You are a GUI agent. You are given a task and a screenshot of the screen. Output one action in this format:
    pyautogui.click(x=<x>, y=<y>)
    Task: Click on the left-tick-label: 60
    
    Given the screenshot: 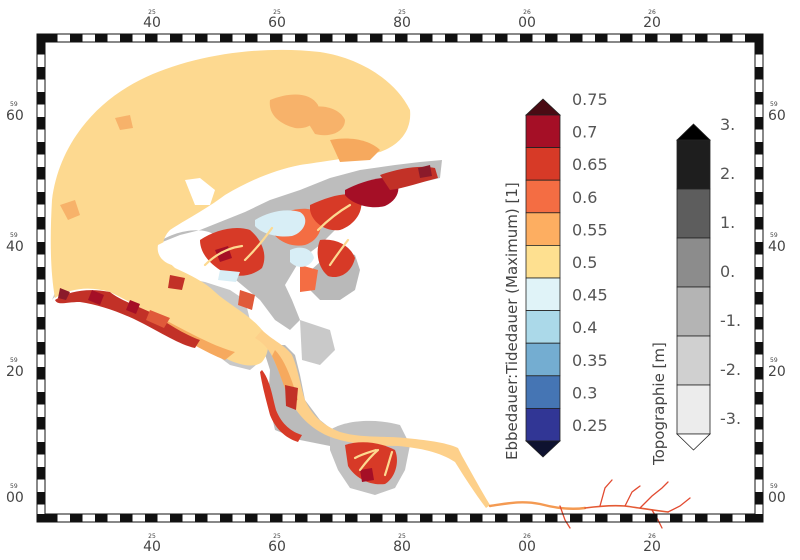 What is the action you would take?
    pyautogui.click(x=15, y=116)
    